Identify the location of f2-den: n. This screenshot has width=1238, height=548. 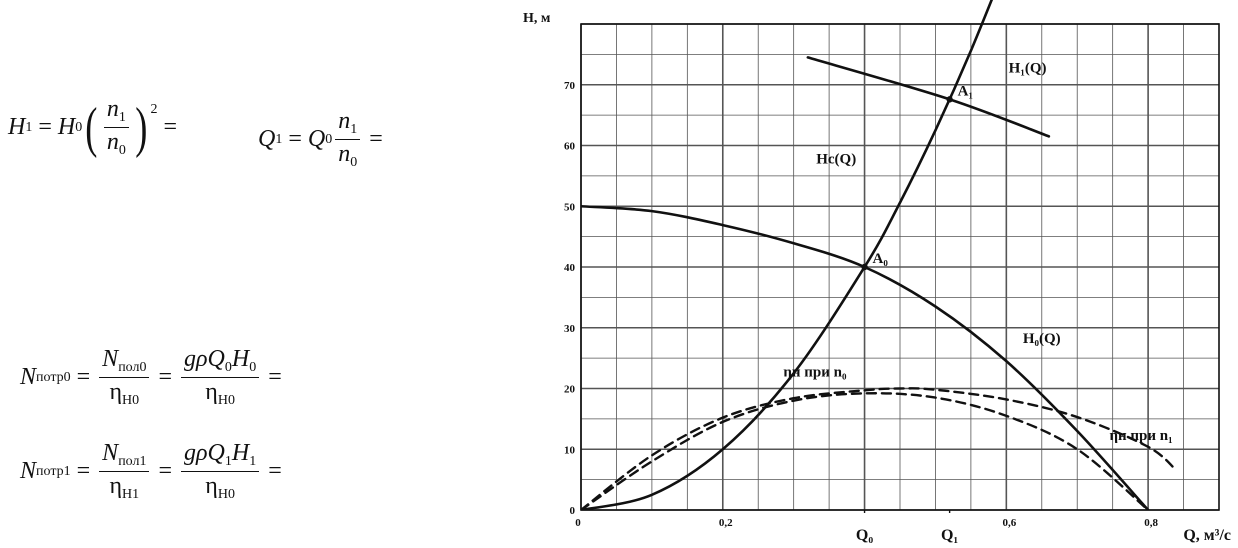
(344, 154).